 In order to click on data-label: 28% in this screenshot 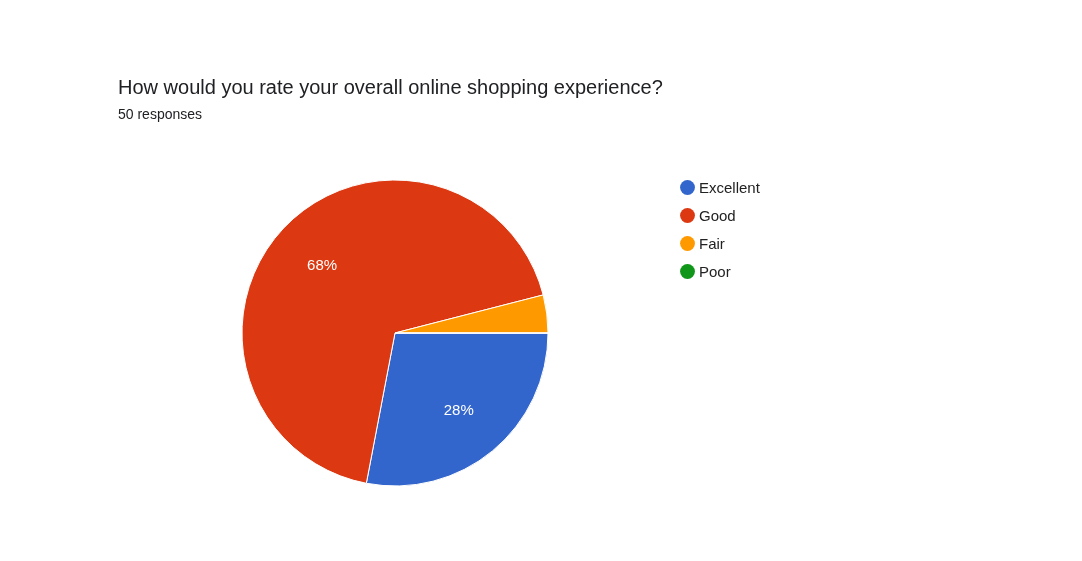, I will do `click(458, 410)`.